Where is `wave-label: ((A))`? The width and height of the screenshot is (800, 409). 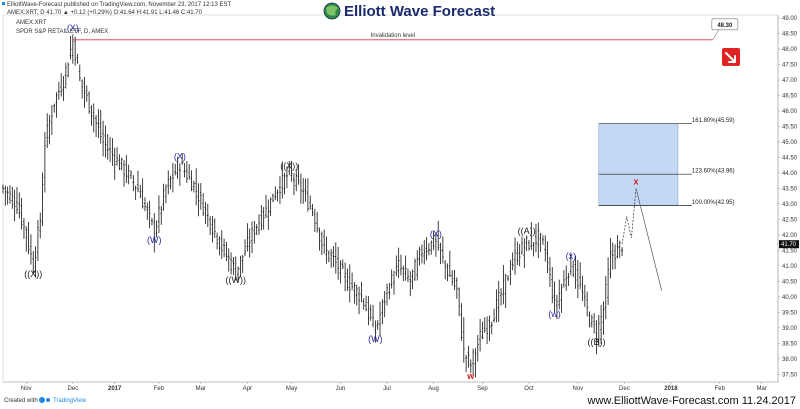 wave-label: ((A)) is located at coordinates (527, 231).